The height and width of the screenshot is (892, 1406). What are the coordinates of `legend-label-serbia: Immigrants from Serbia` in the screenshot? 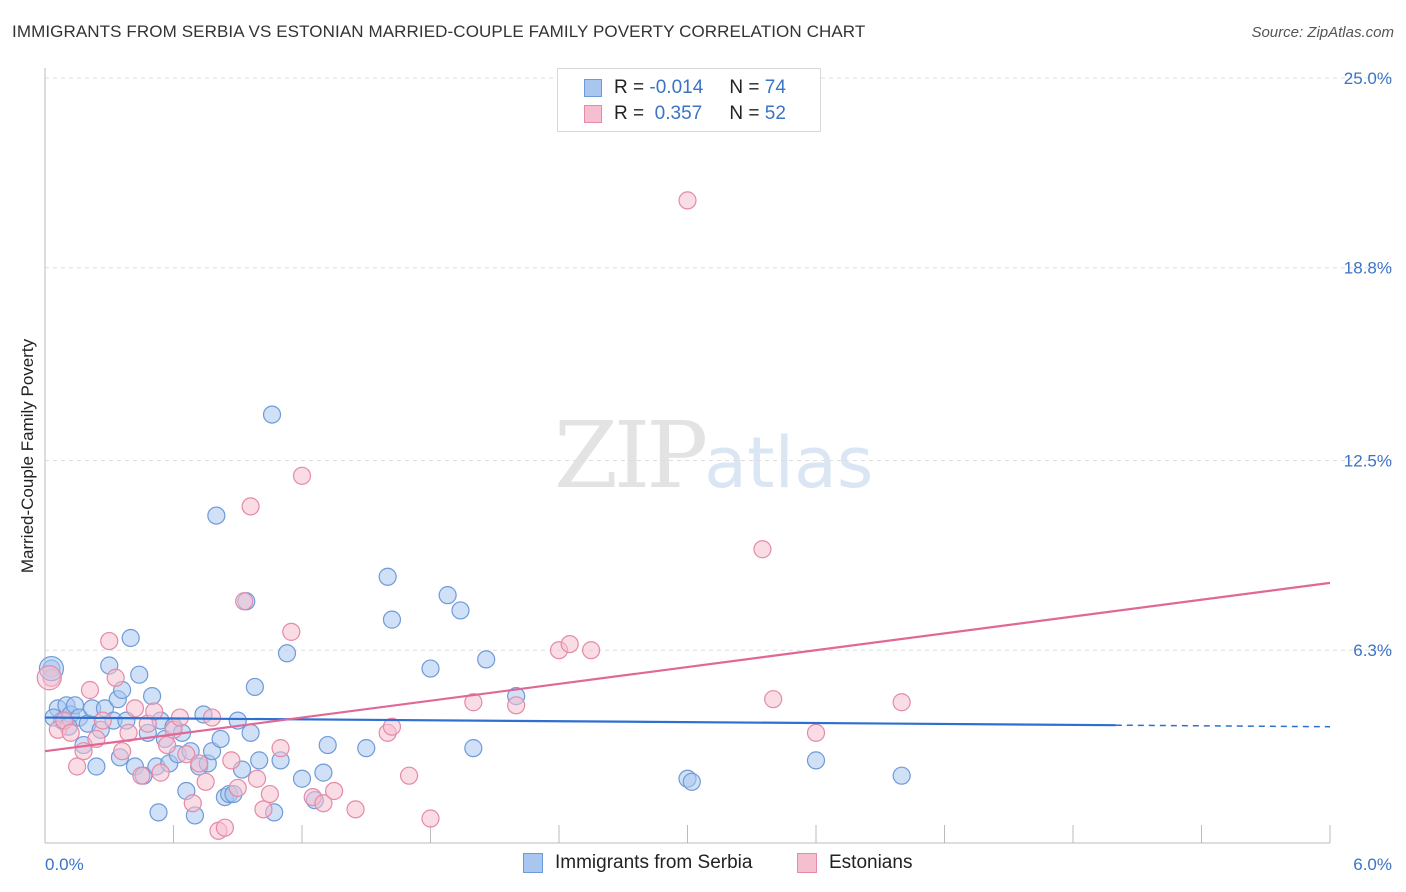 It's located at (654, 862).